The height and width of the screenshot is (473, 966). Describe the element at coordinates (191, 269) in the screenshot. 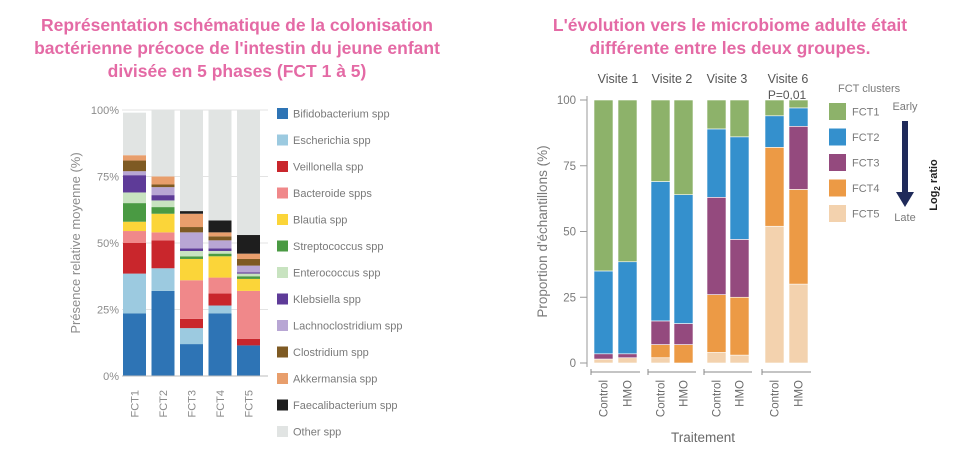

I see `left-bar-fct3-blautia-spp` at that location.